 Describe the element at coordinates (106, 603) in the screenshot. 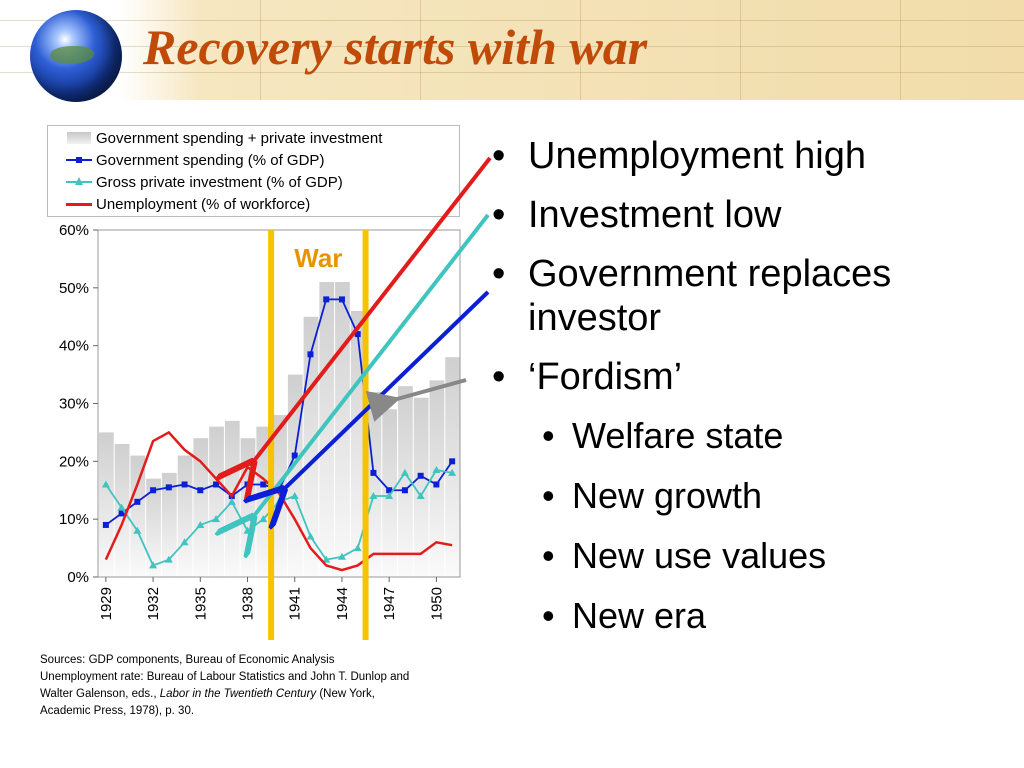

I see `x-tick-label: 1929` at that location.